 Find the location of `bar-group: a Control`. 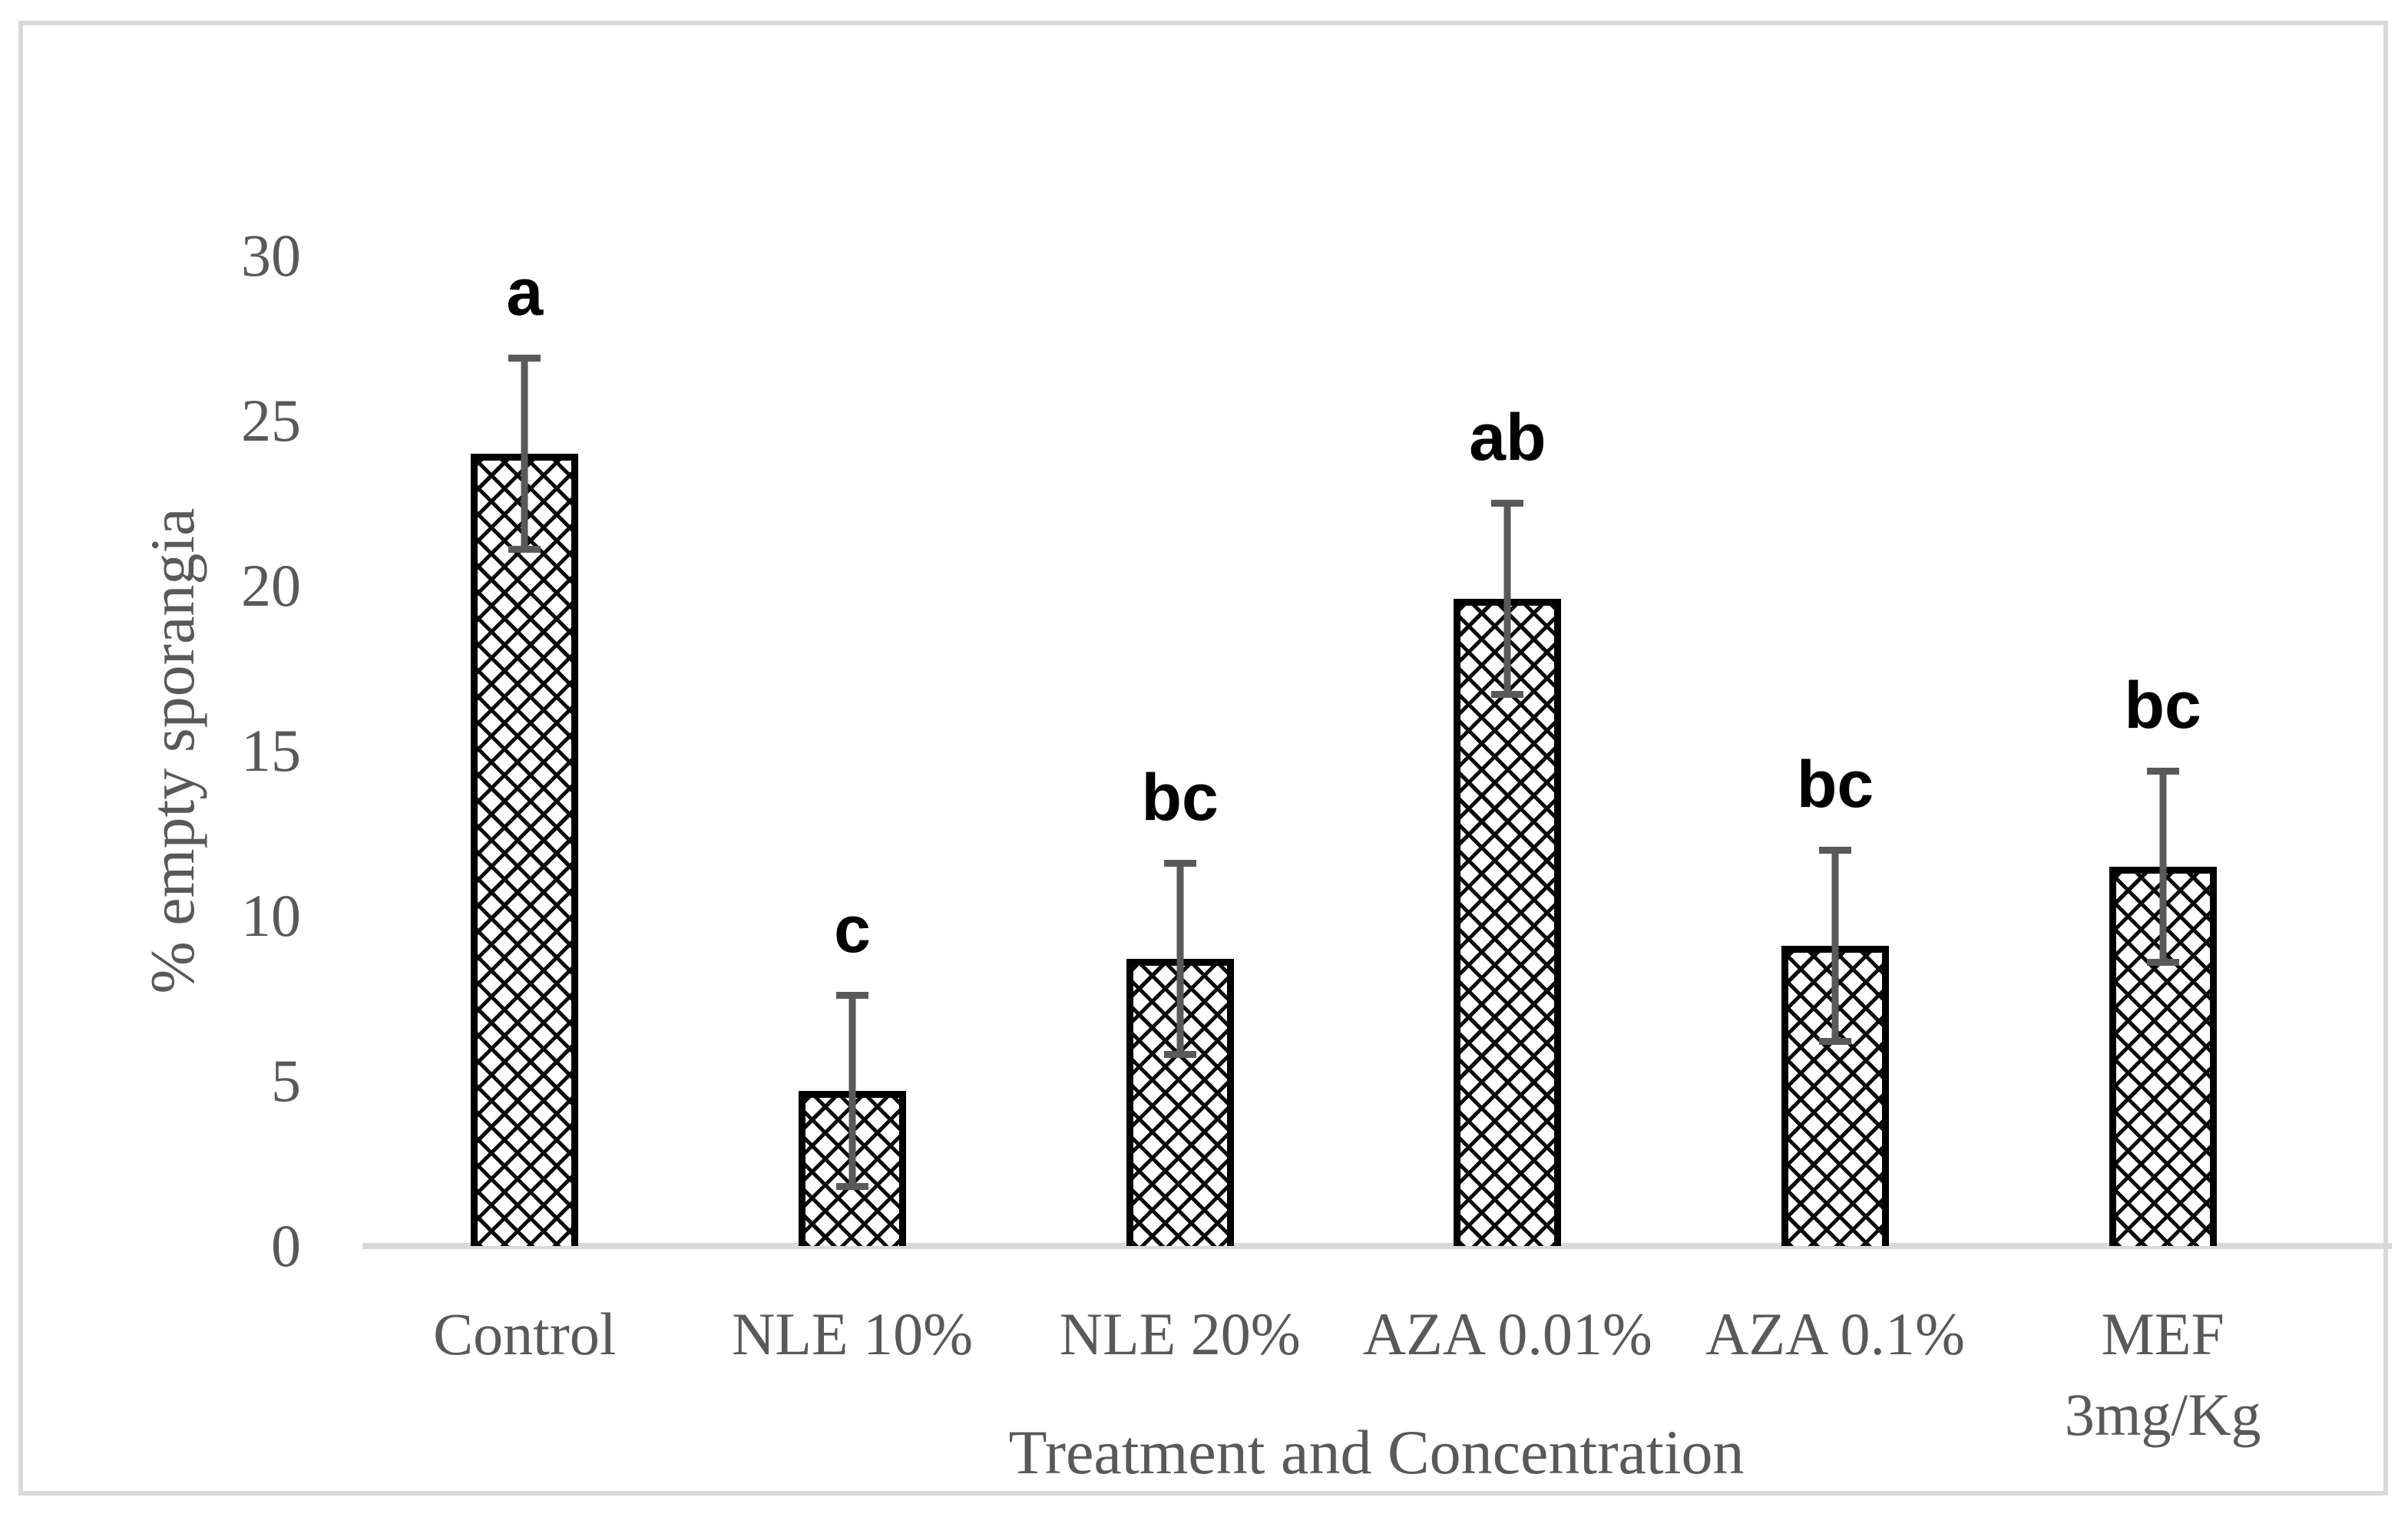

bar-group: a Control is located at coordinates (525, 811).